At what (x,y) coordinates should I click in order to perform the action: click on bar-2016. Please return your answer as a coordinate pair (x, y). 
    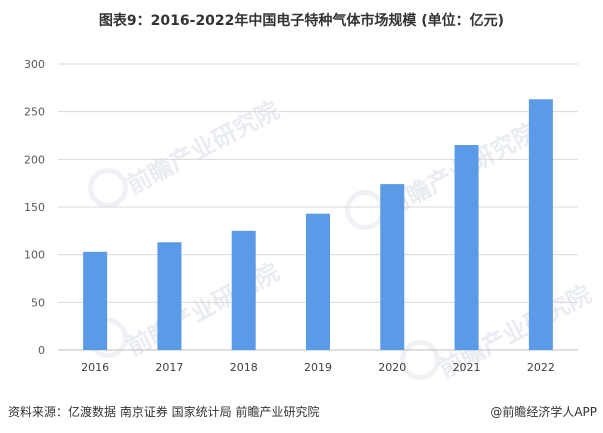
    Looking at the image, I should click on (95, 300).